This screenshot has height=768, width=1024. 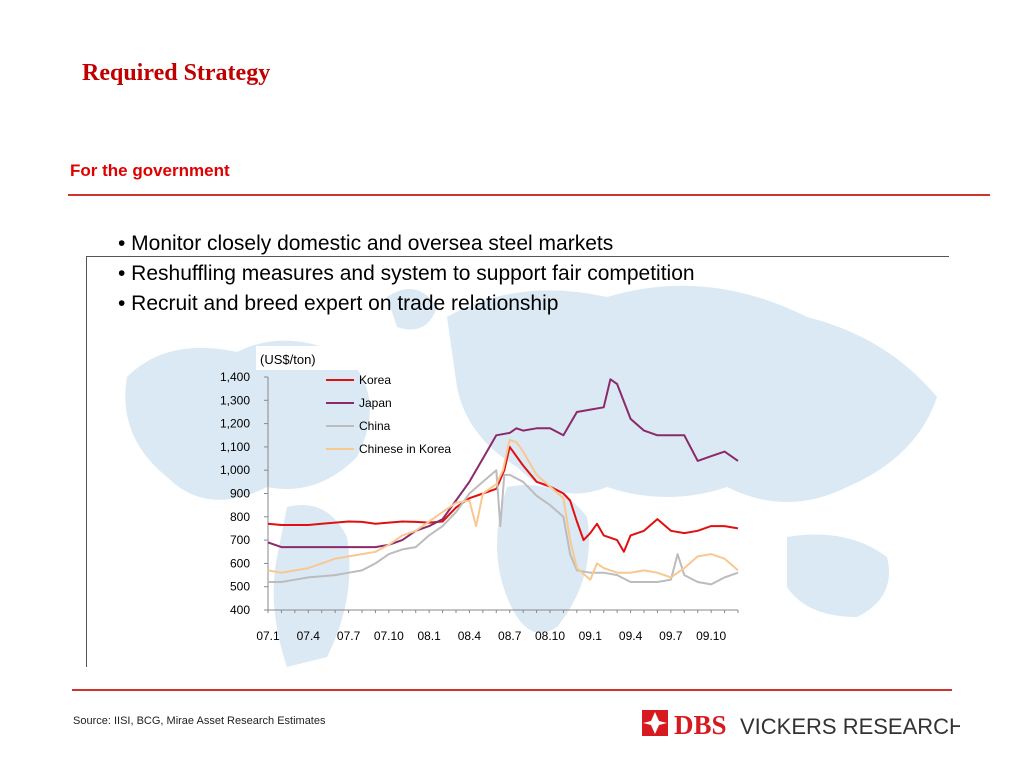 What do you see at coordinates (550, 636) in the screenshot?
I see `x-tick-label: 08.10` at bounding box center [550, 636].